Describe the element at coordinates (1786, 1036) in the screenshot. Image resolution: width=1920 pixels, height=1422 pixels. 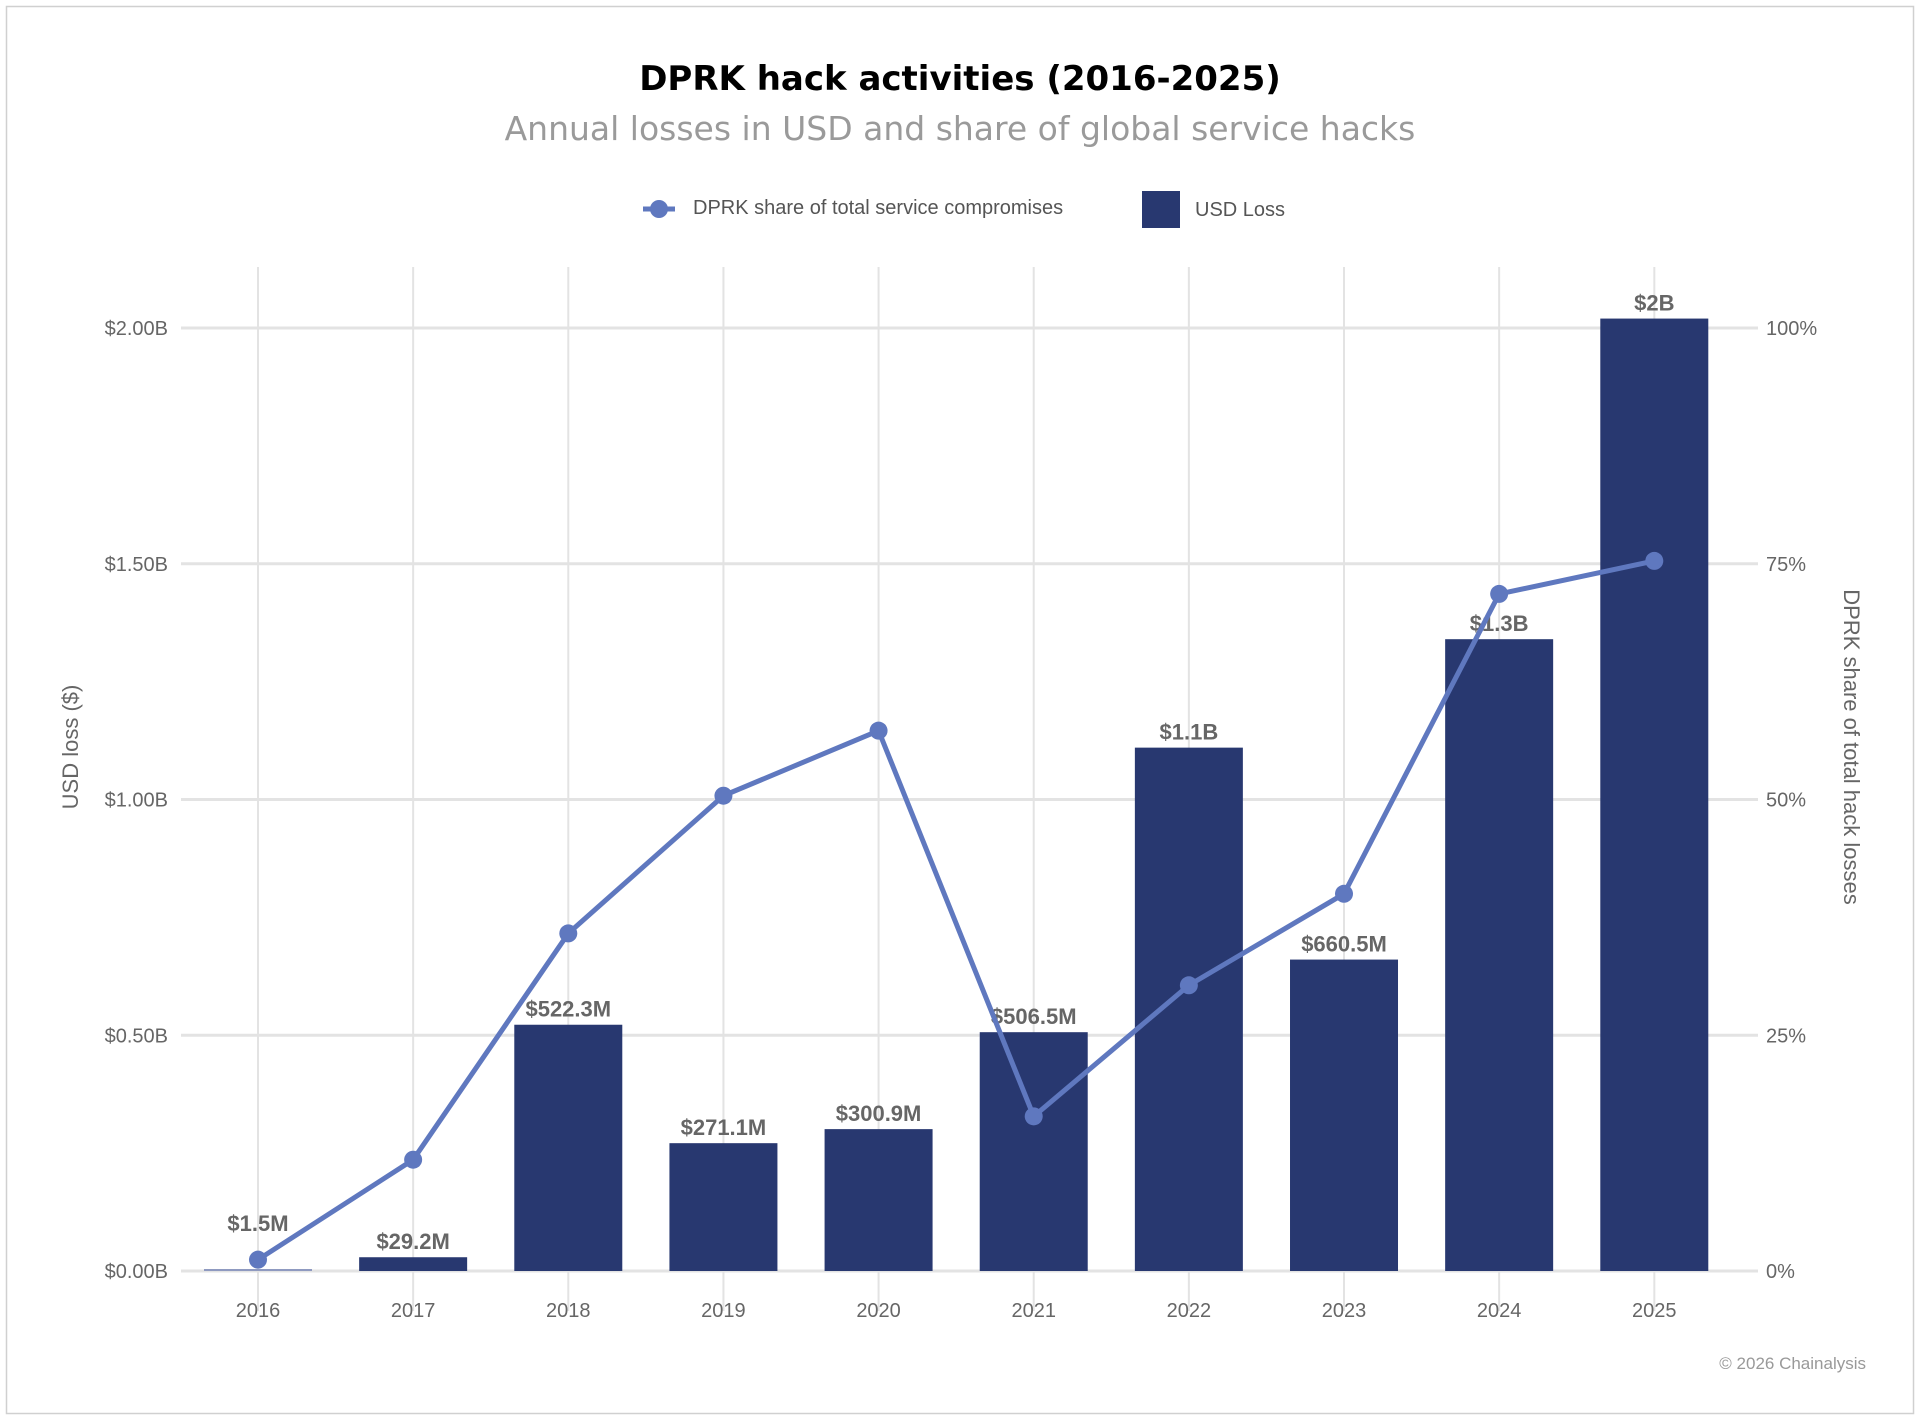
I see `right-tick-label: 25%` at that location.